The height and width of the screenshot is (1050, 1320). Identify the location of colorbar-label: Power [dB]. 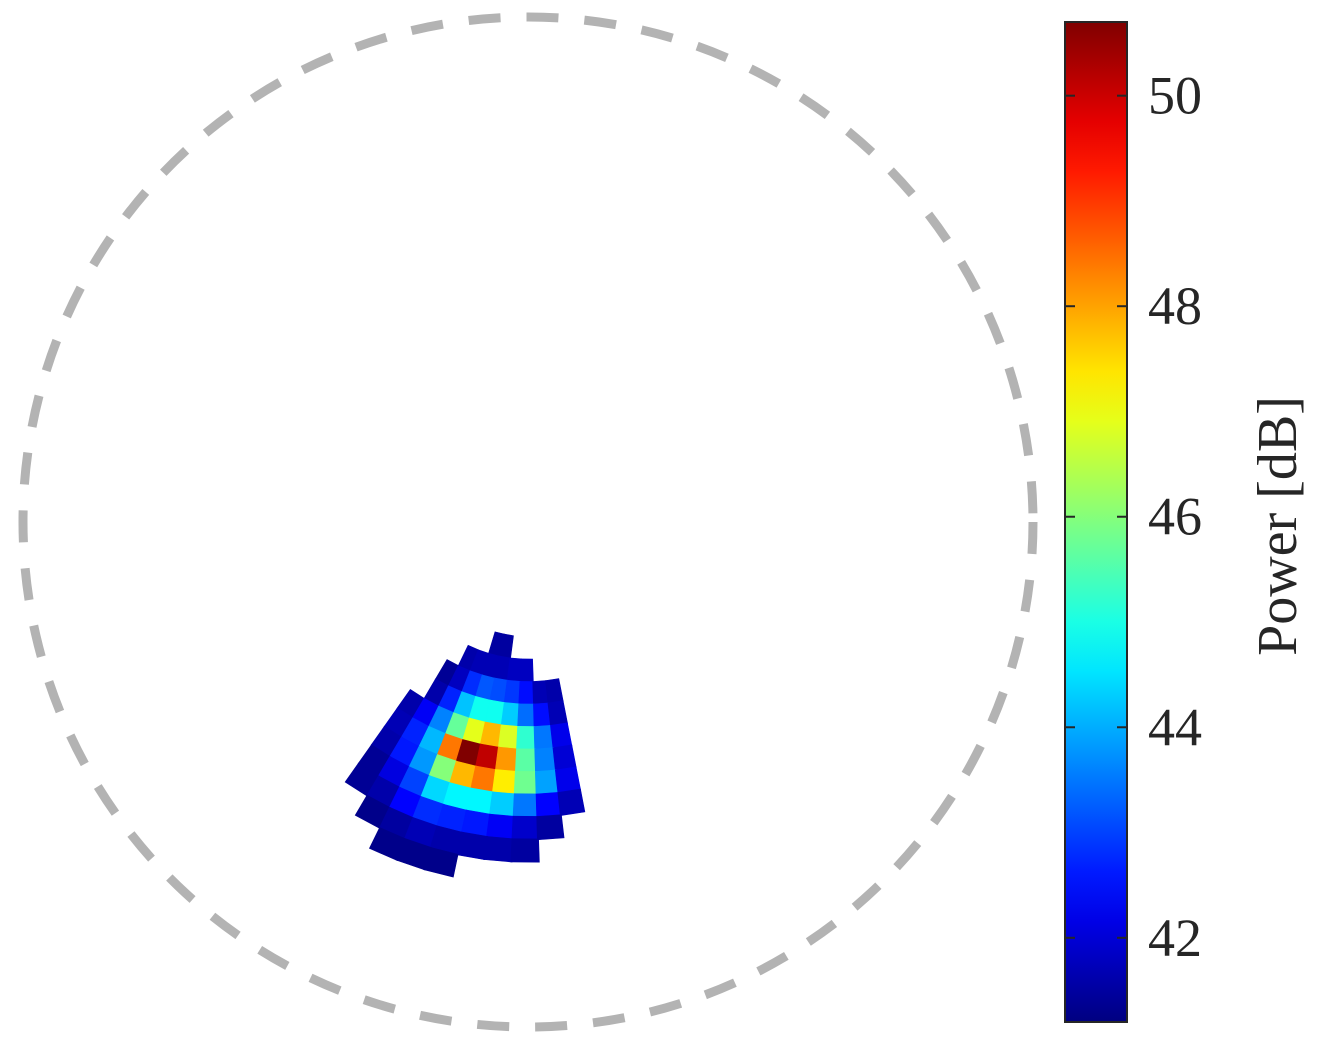
(1278, 526).